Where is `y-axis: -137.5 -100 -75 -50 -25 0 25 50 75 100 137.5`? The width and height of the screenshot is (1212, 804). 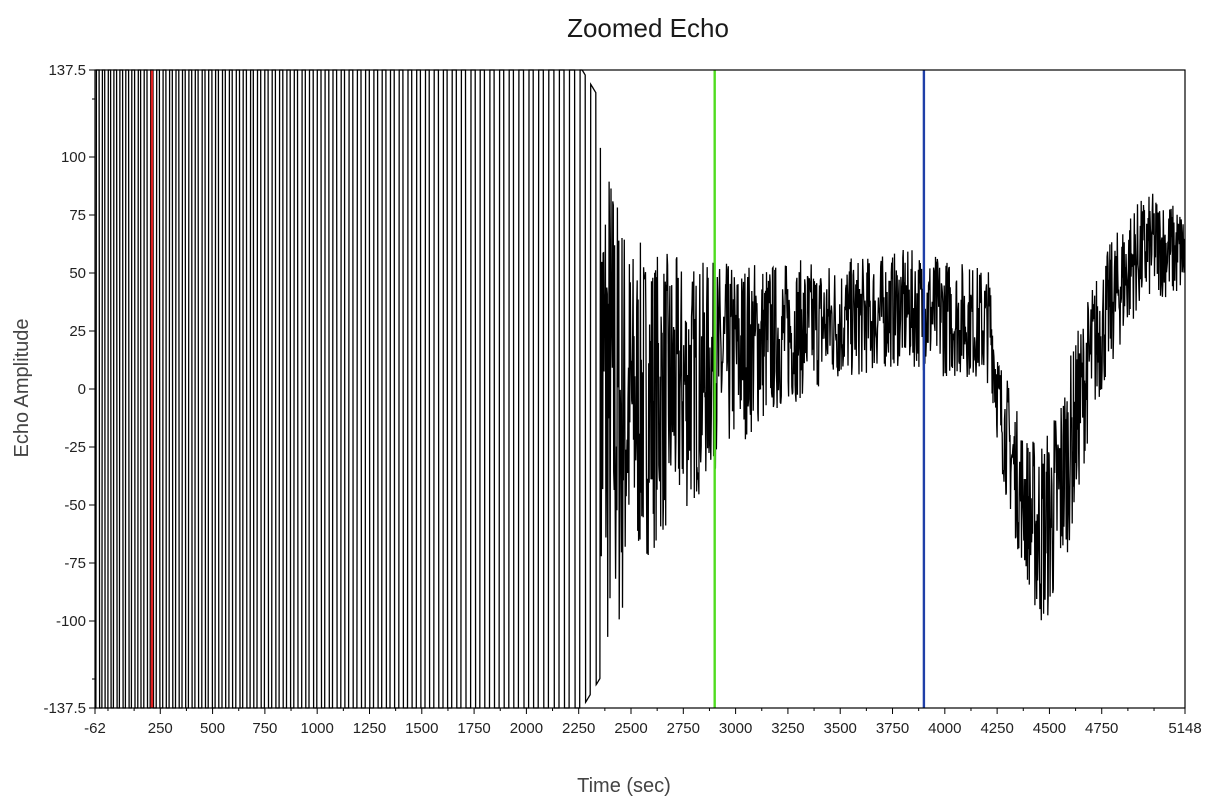
y-axis: -137.5 -100 -75 -50 -25 0 25 50 75 100 137.5 is located at coordinates (69, 389).